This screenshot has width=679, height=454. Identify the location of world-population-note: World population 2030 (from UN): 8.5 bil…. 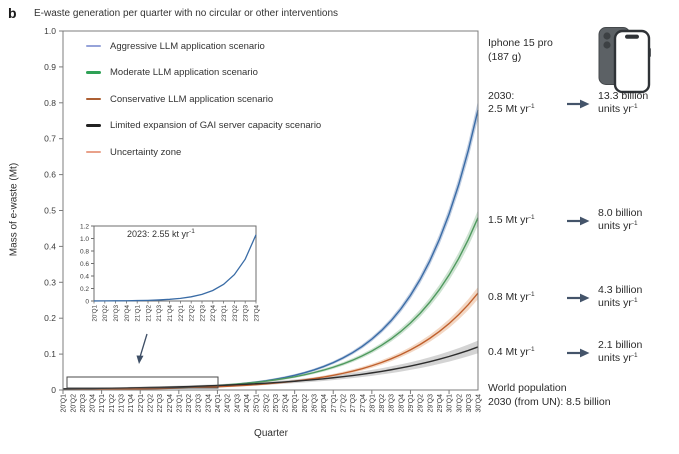
(549, 395).